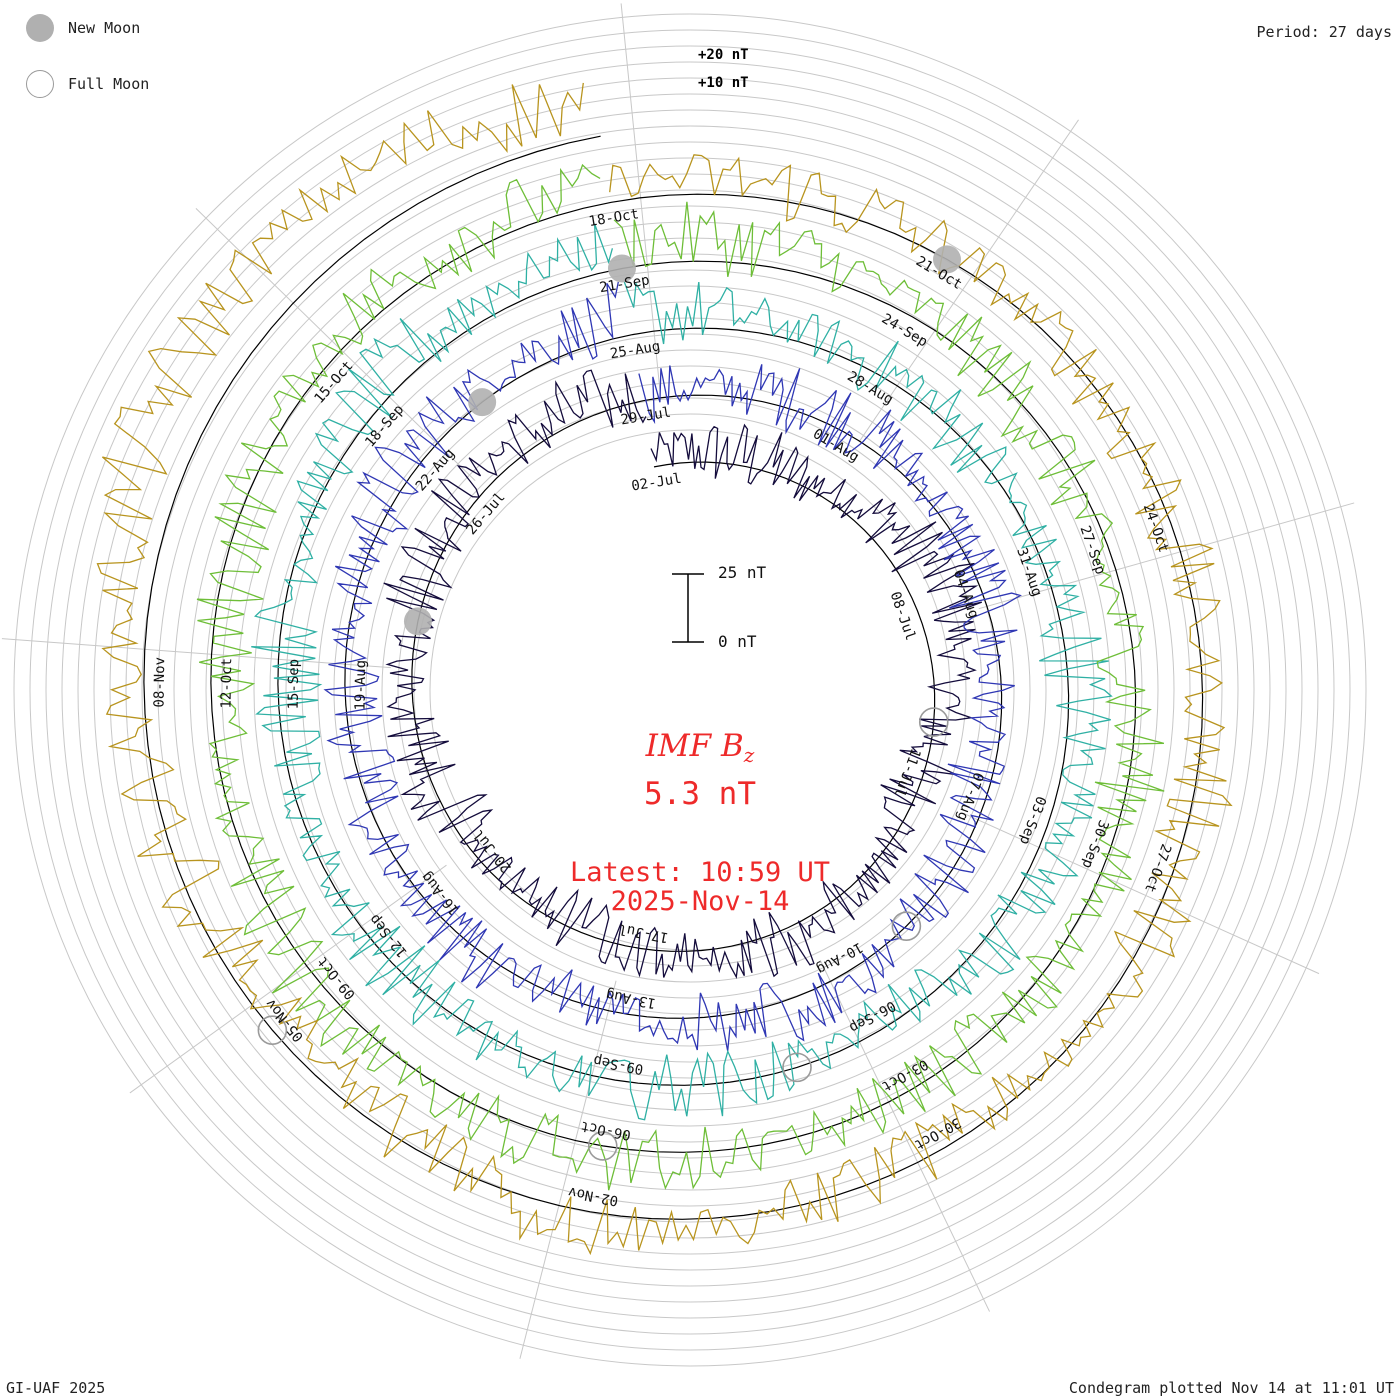  I want to click on period-label: Period: 27 days, so click(1324, 32).